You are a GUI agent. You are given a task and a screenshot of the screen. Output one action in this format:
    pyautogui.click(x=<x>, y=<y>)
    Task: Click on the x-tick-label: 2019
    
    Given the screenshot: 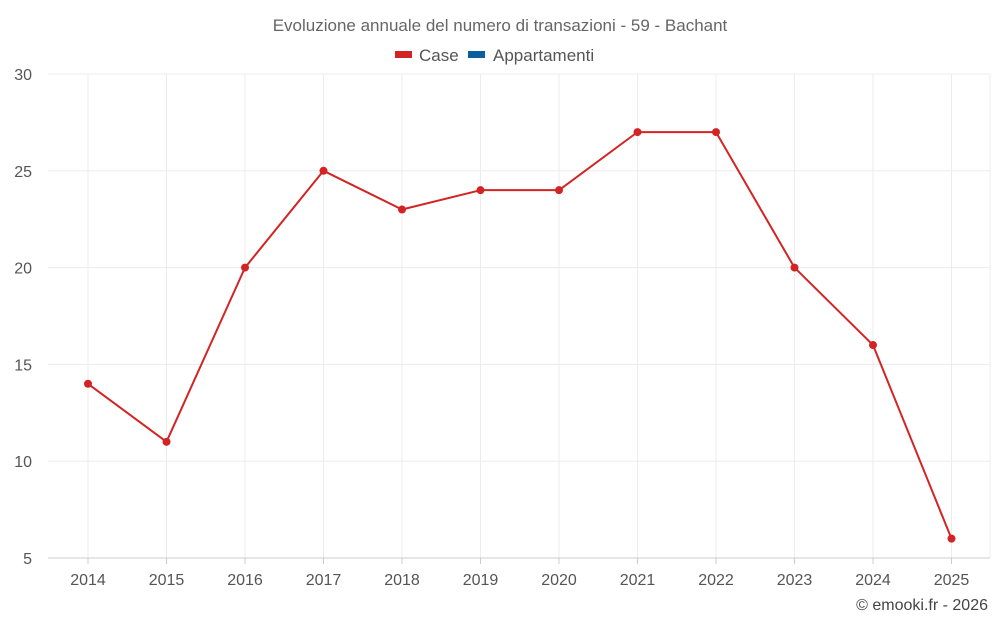 What is the action you would take?
    pyautogui.click(x=481, y=580)
    